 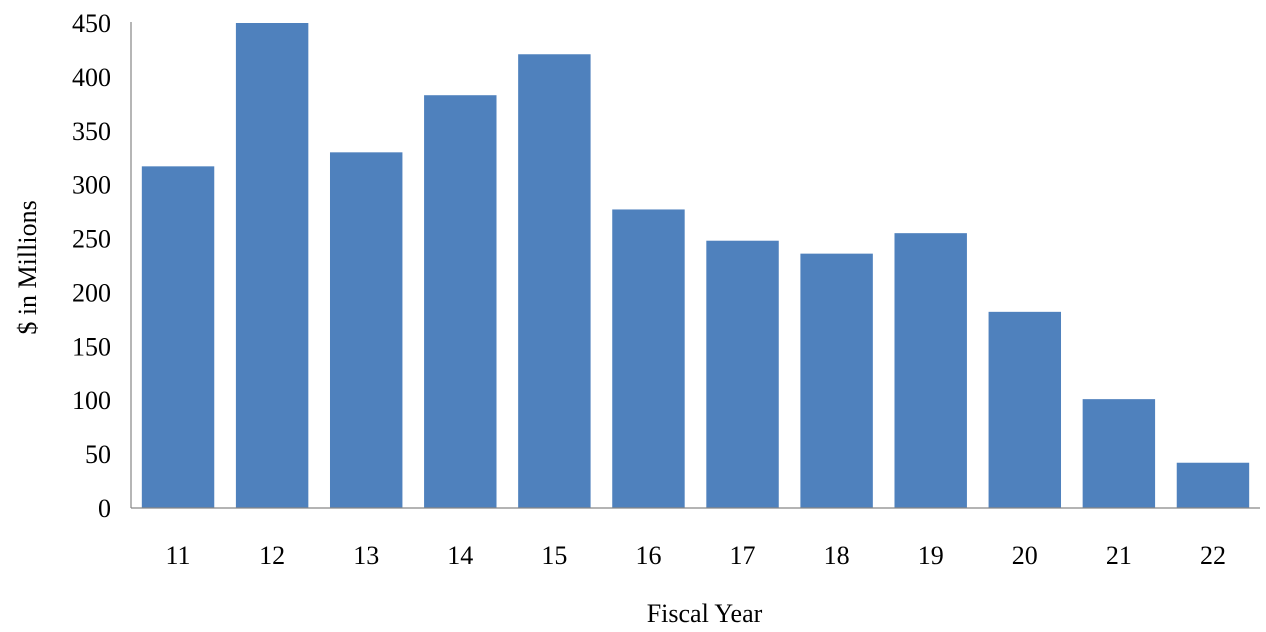 What do you see at coordinates (91, 77) in the screenshot?
I see `y-tick-label: 400` at bounding box center [91, 77].